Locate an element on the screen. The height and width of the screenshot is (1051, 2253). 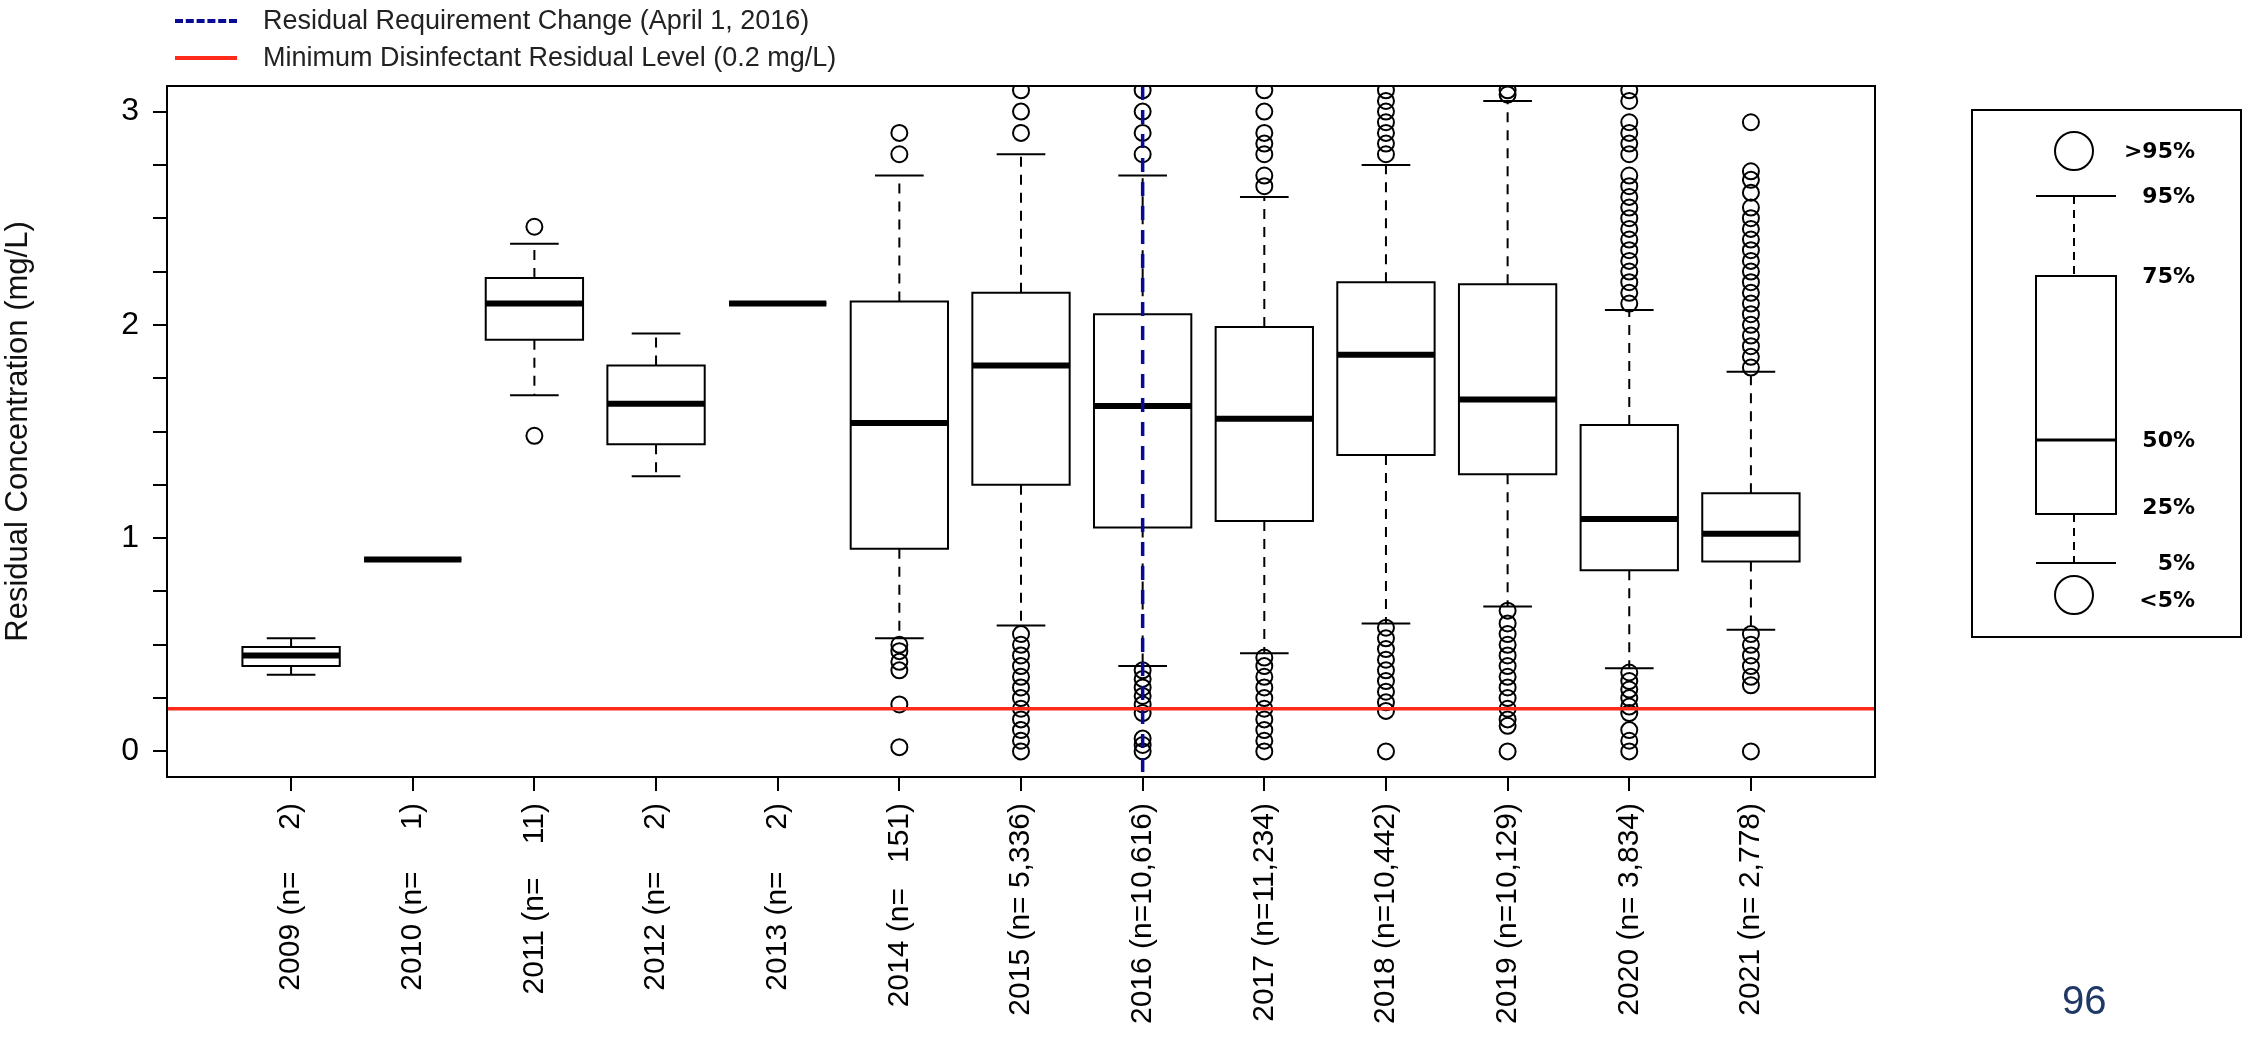
x-tick-label: 2009 (n= 2) is located at coordinates (289, 897).